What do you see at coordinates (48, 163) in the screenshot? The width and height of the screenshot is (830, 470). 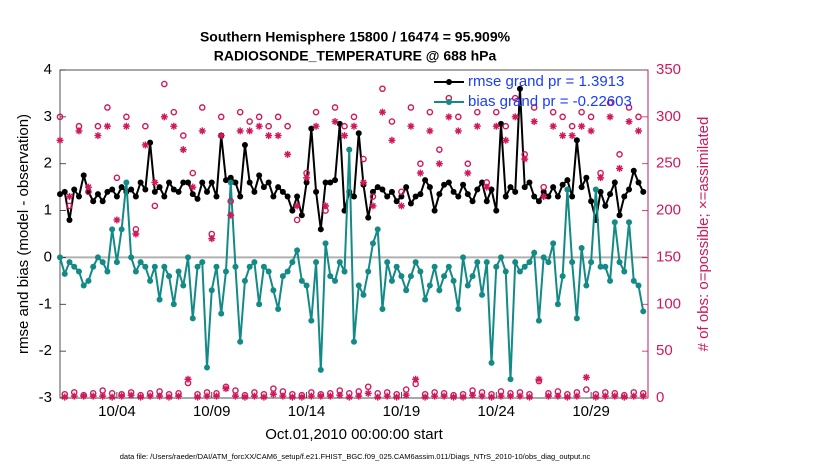 I see `y-tick-label: 2` at bounding box center [48, 163].